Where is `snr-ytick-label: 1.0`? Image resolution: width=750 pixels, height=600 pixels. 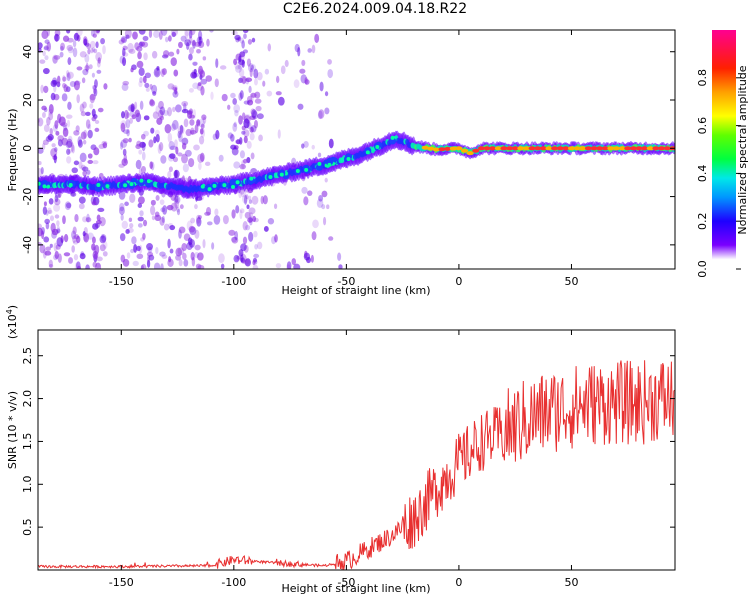
snr-ytick-label: 1.0 is located at coordinates (27, 485).